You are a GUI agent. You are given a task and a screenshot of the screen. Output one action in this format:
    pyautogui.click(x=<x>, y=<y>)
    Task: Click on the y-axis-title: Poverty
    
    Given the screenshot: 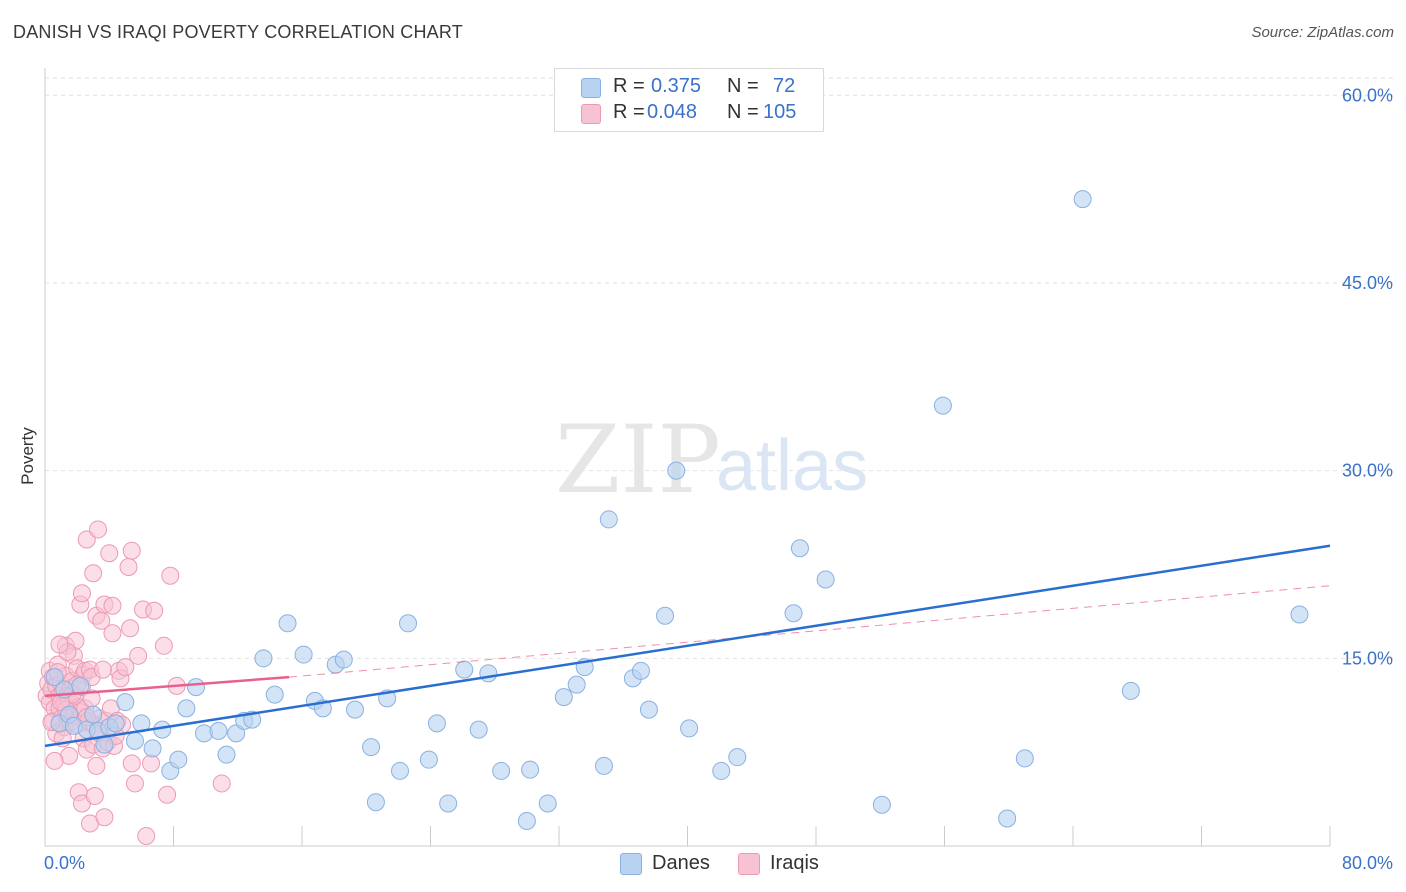 What is the action you would take?
    pyautogui.click(x=27, y=456)
    